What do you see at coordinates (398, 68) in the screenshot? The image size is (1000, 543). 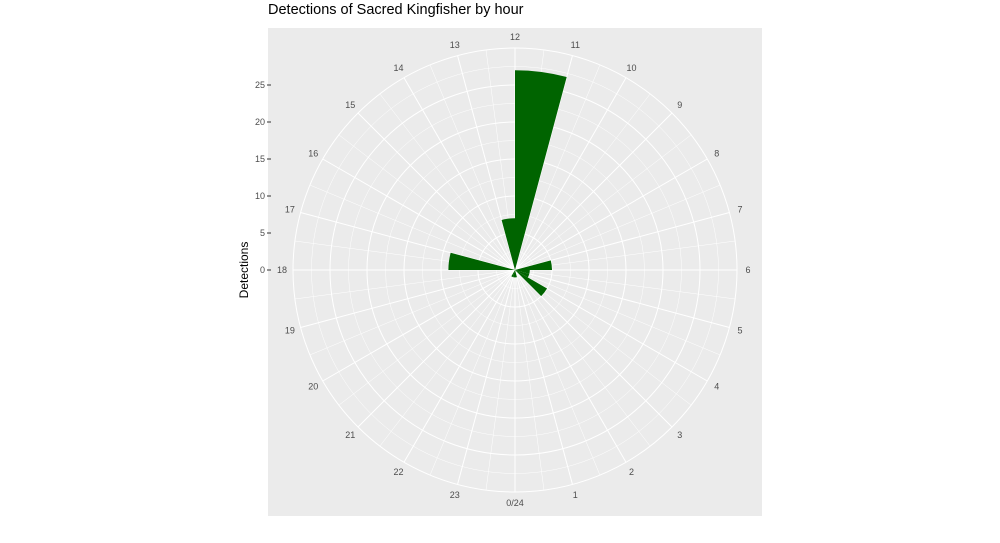 I see `hour-label: 14` at bounding box center [398, 68].